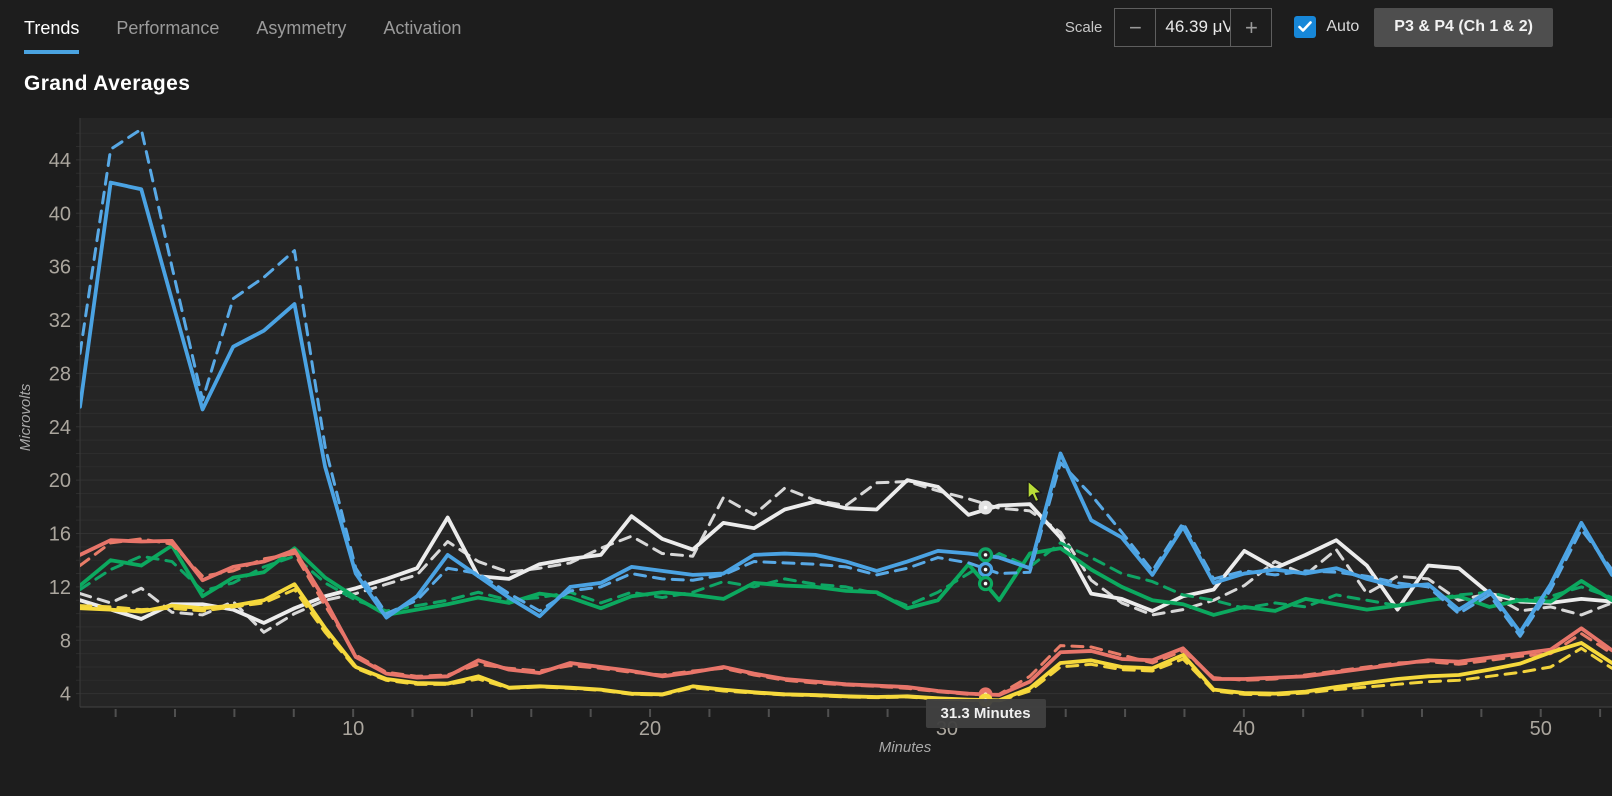  I want to click on svg-text: 16, so click(60, 535).